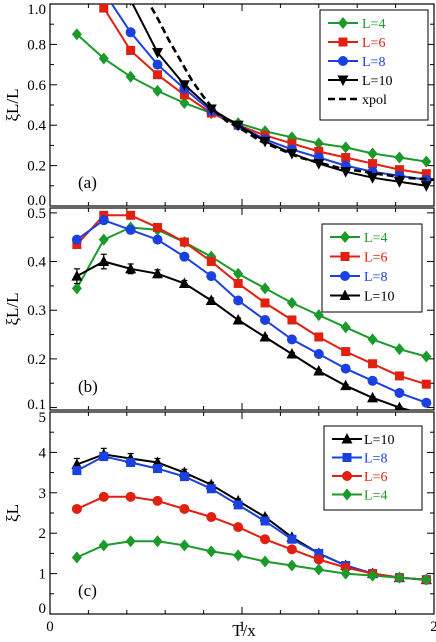  I want to click on y-tick-label: 0.6, so click(36, 86).